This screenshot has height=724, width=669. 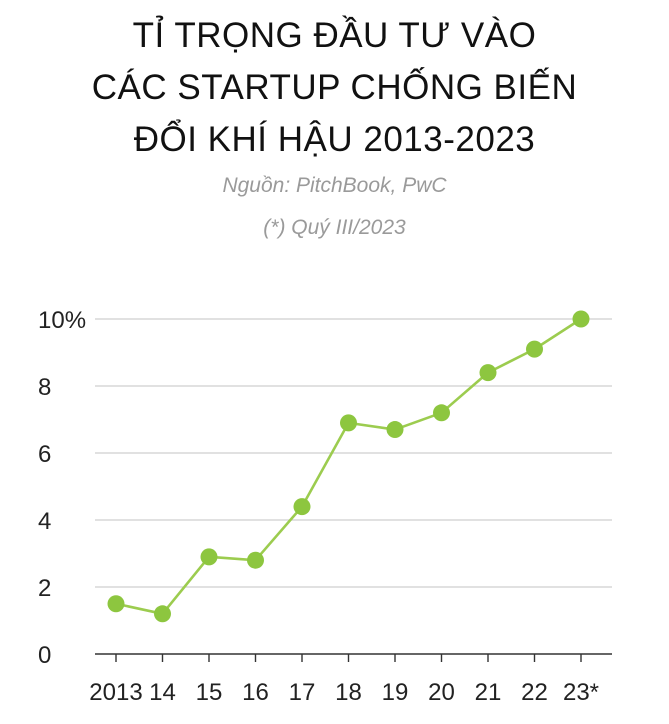 I want to click on x-tick-label-23*: 23*, so click(x=581, y=692).